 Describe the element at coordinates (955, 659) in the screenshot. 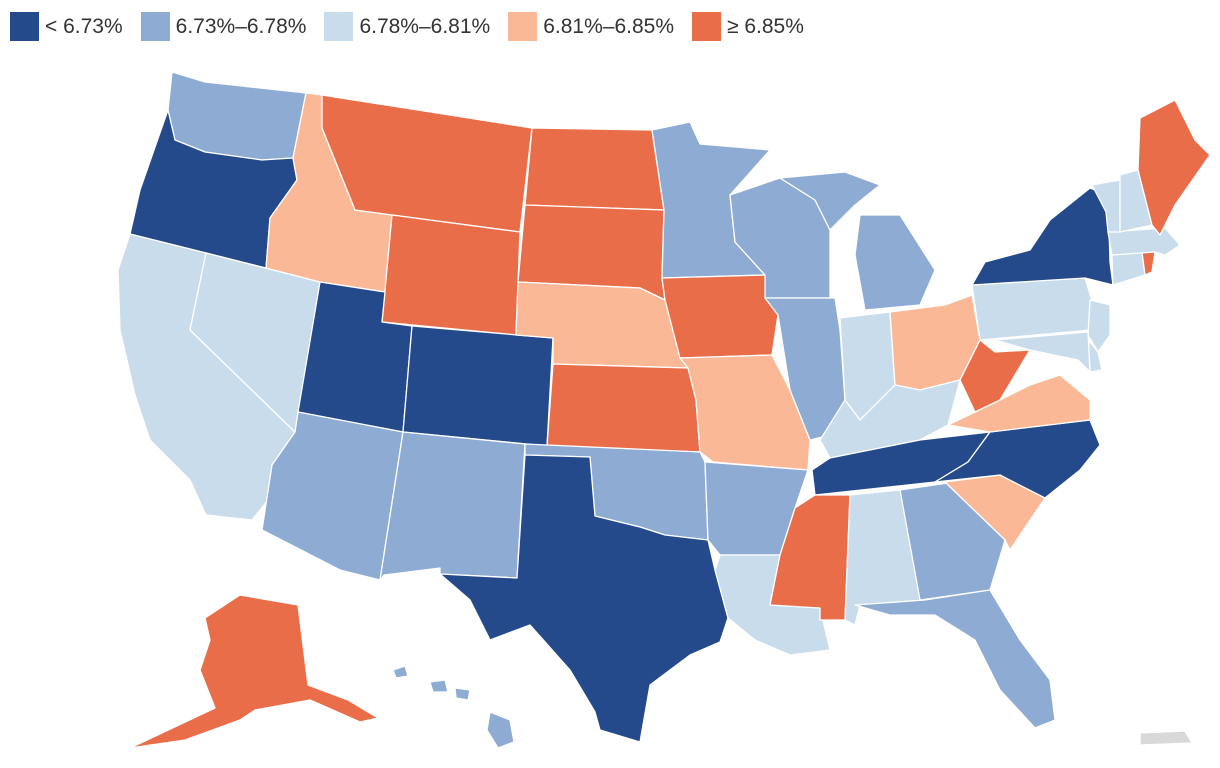

I see `state-FL` at that location.